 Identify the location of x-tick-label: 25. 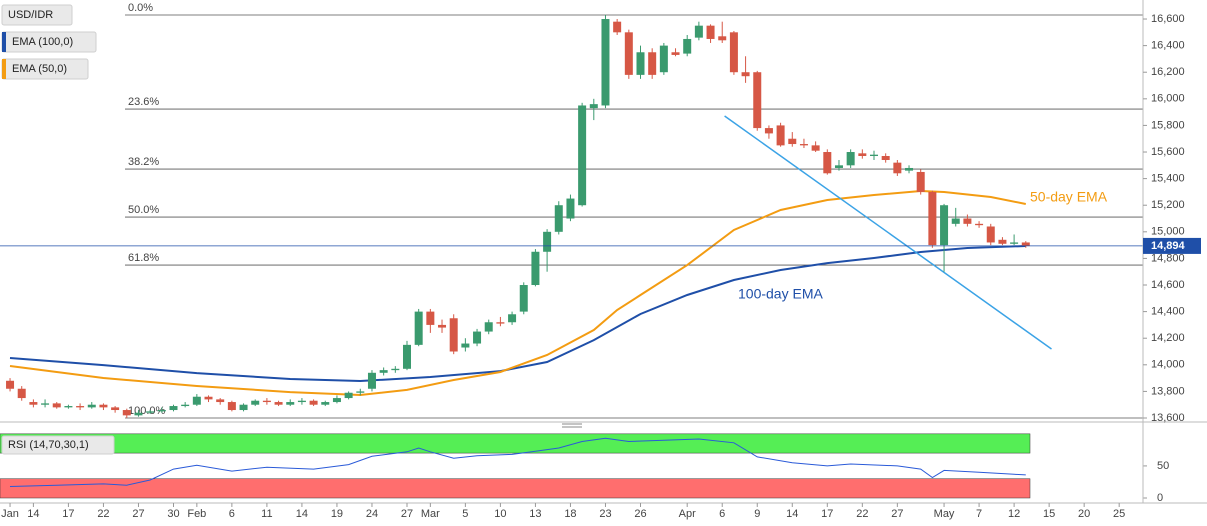
(1119, 514).